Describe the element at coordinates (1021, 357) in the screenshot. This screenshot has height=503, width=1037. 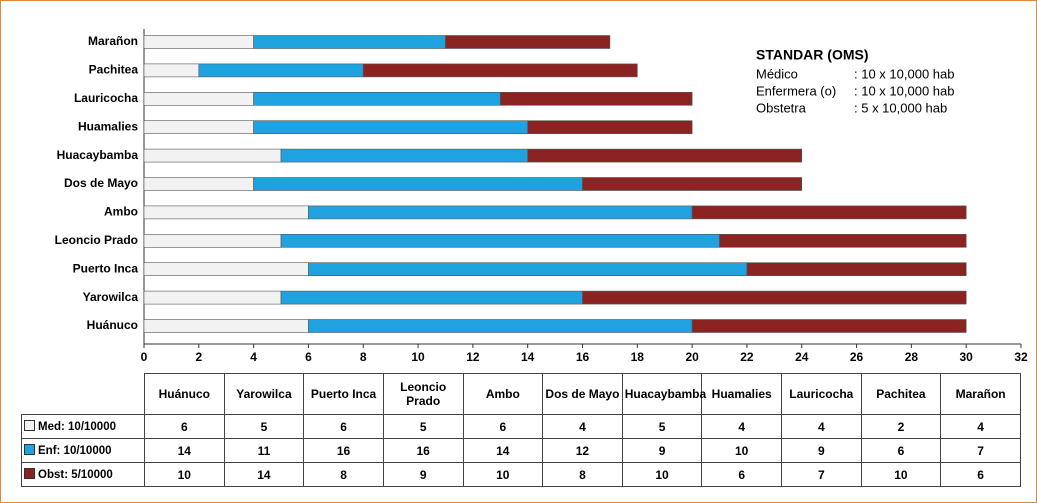
I see `x-tick-label: 32` at that location.